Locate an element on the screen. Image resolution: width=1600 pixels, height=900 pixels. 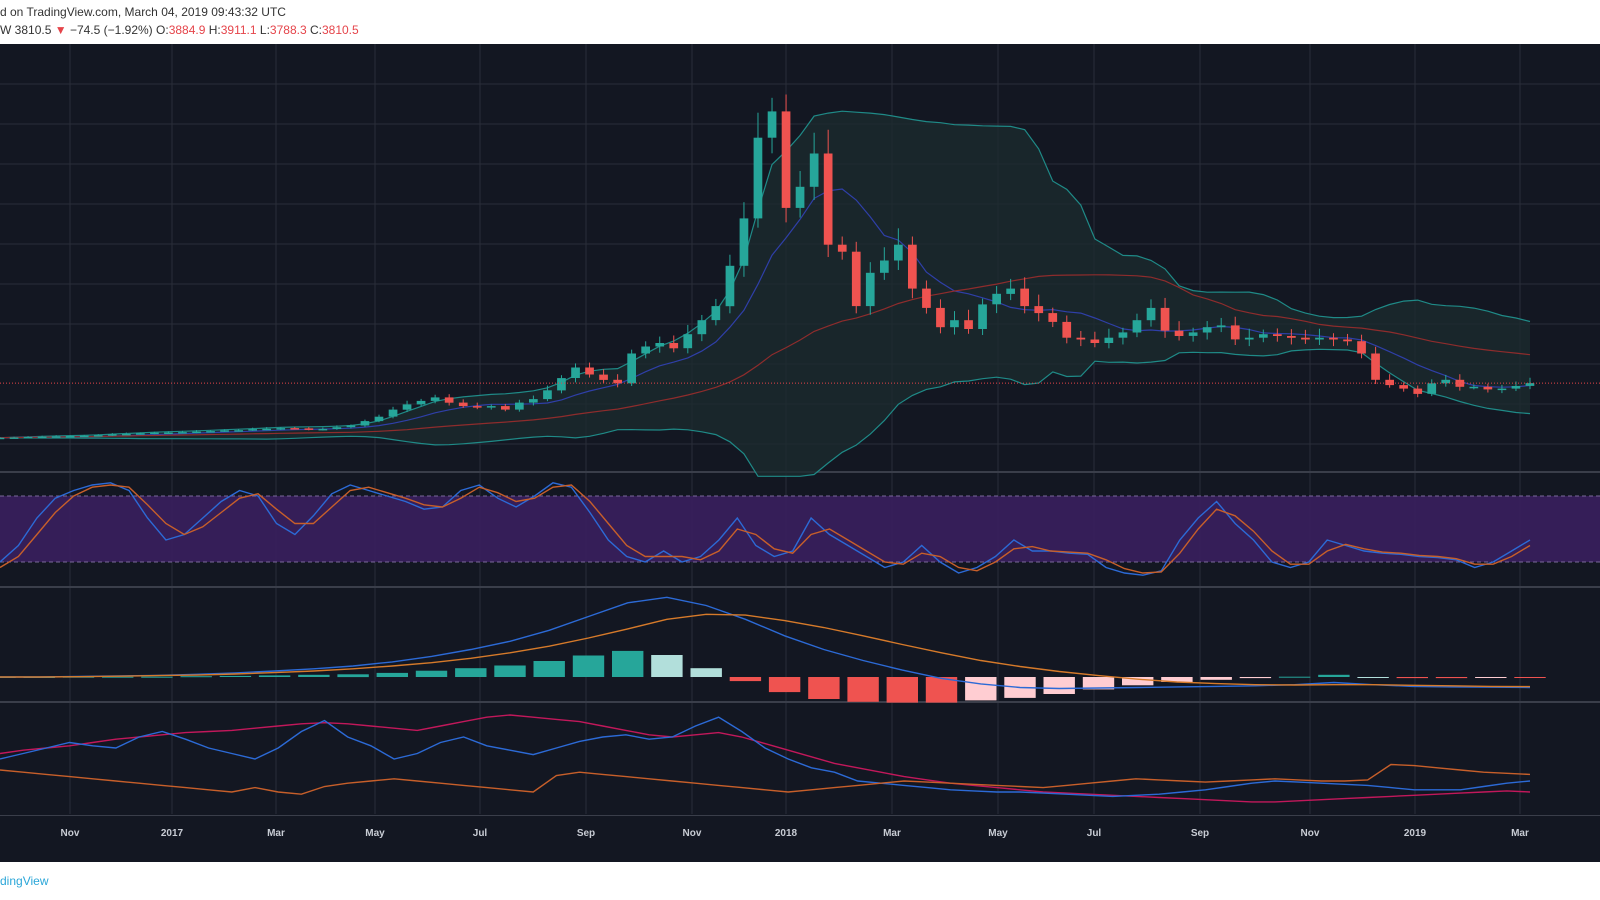
time-axis-label-7: 2018 is located at coordinates (786, 833).